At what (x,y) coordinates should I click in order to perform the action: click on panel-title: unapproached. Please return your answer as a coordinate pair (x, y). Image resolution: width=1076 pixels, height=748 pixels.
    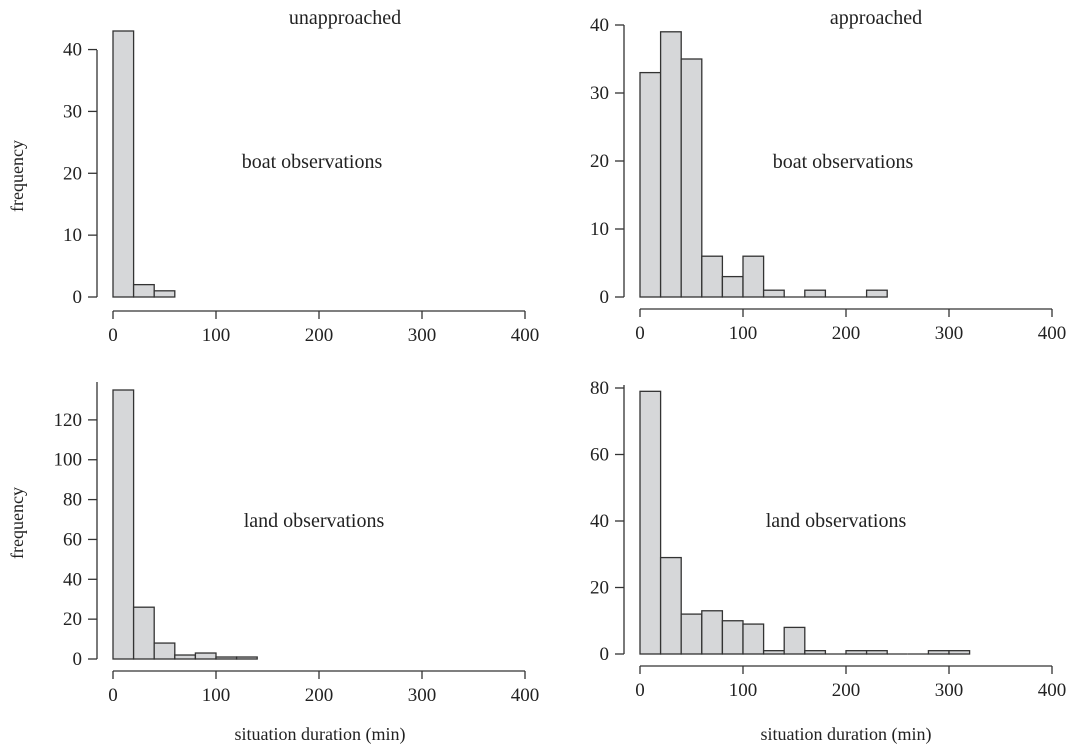
    Looking at the image, I should click on (345, 18).